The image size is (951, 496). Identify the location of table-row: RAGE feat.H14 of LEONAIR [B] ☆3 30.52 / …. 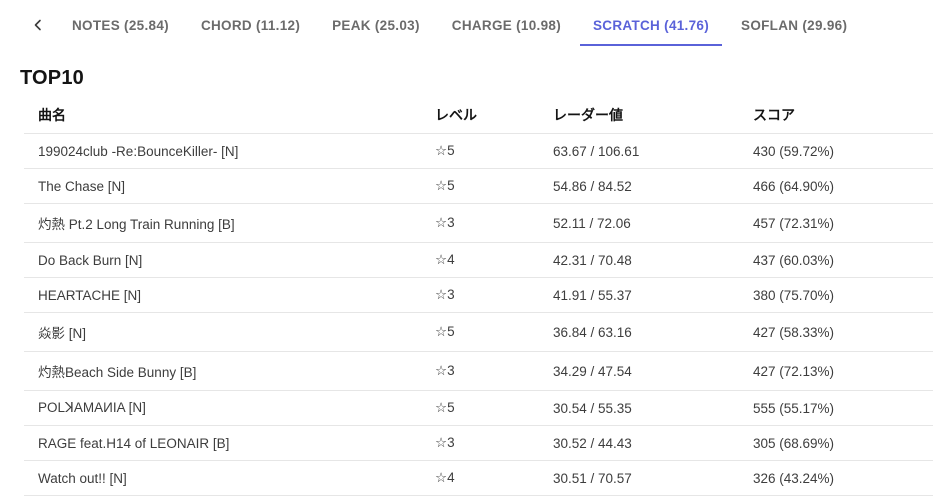
(478, 443).